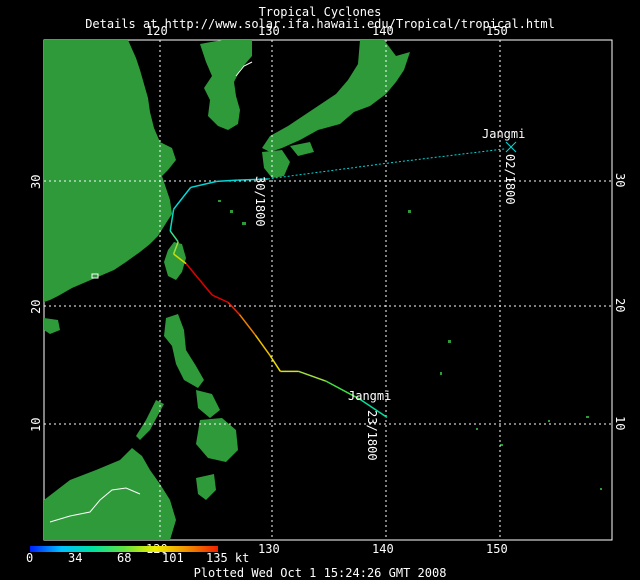 The height and width of the screenshot is (580, 640). I want to click on lon-tick-top-150: 150, so click(497, 31).